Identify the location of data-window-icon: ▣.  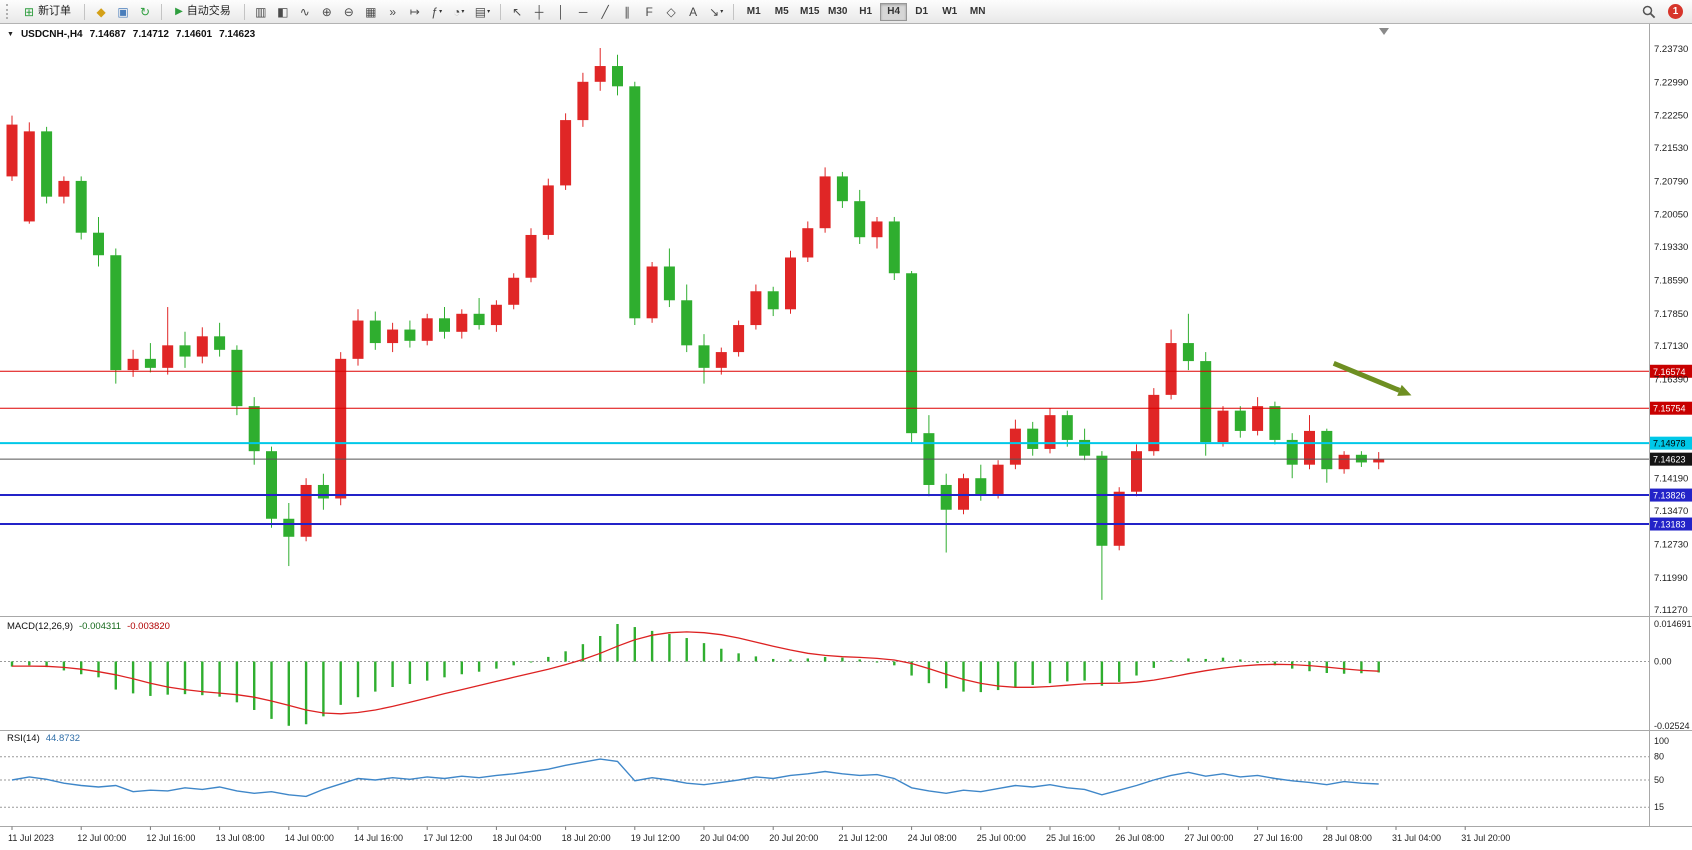
(123, 11).